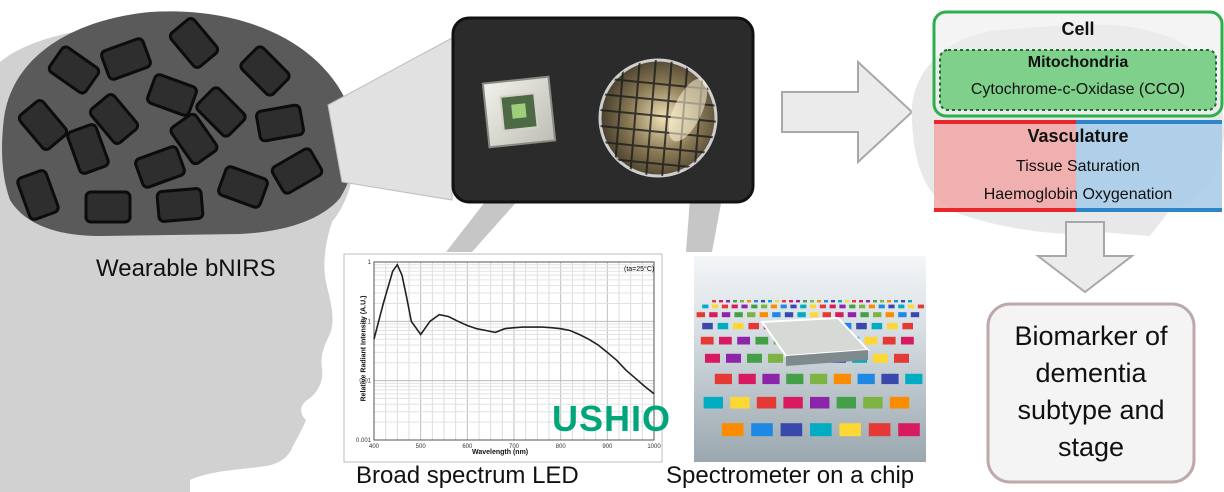 Image resolution: width=1224 pixels, height=492 pixels. Describe the element at coordinates (1078, 29) in the screenshot. I see `cell-title: Cell` at that location.